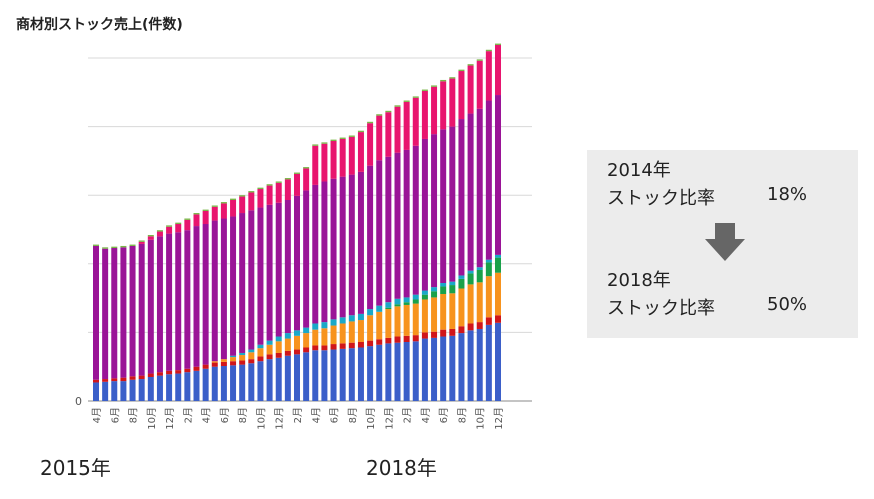 The width and height of the screenshot is (874, 499). I want to click on end-year-label: 2018年, so click(401, 468).